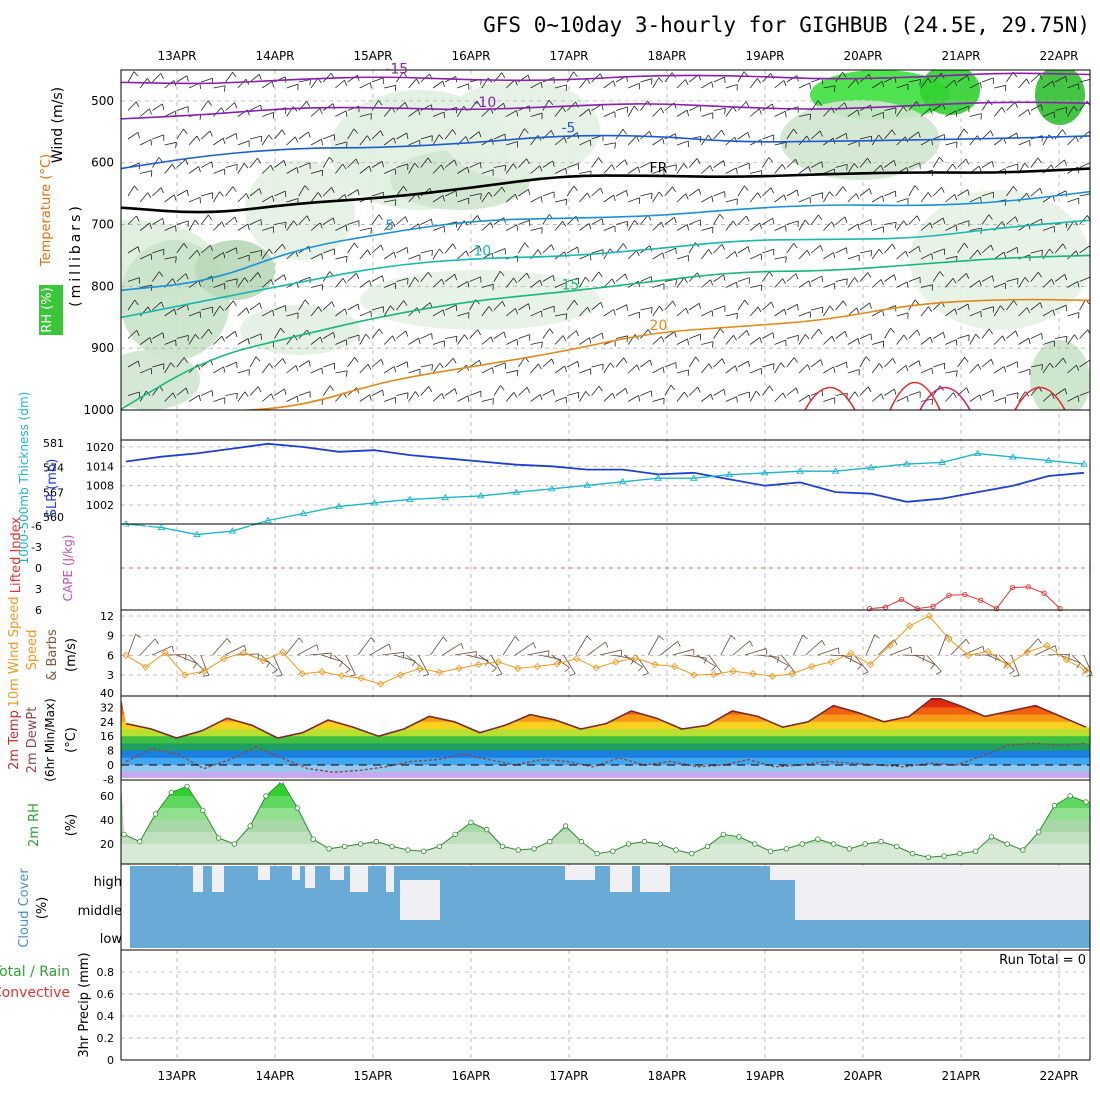 This screenshot has height=1100, width=1100. What do you see at coordinates (960, 56) in the screenshot?
I see `date-label-top: 21APR` at bounding box center [960, 56].